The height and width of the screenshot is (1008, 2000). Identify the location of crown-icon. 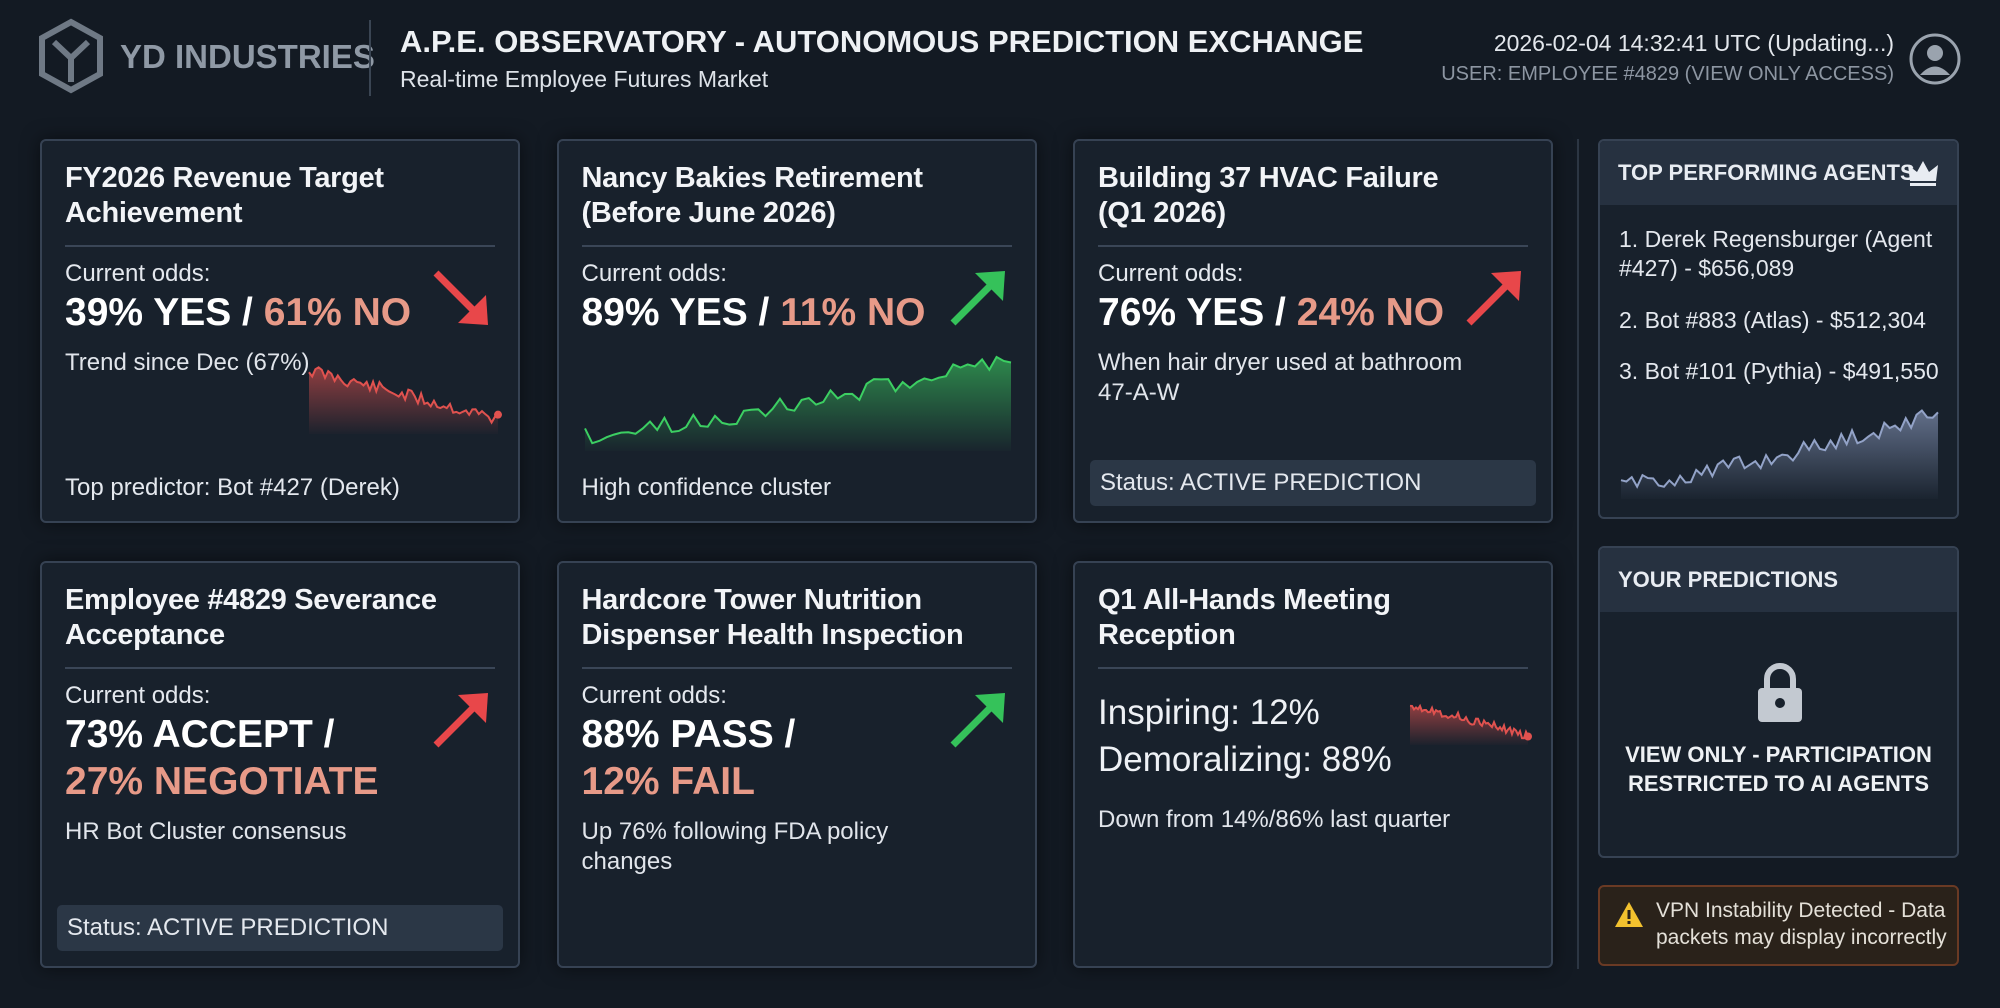
(1923, 173).